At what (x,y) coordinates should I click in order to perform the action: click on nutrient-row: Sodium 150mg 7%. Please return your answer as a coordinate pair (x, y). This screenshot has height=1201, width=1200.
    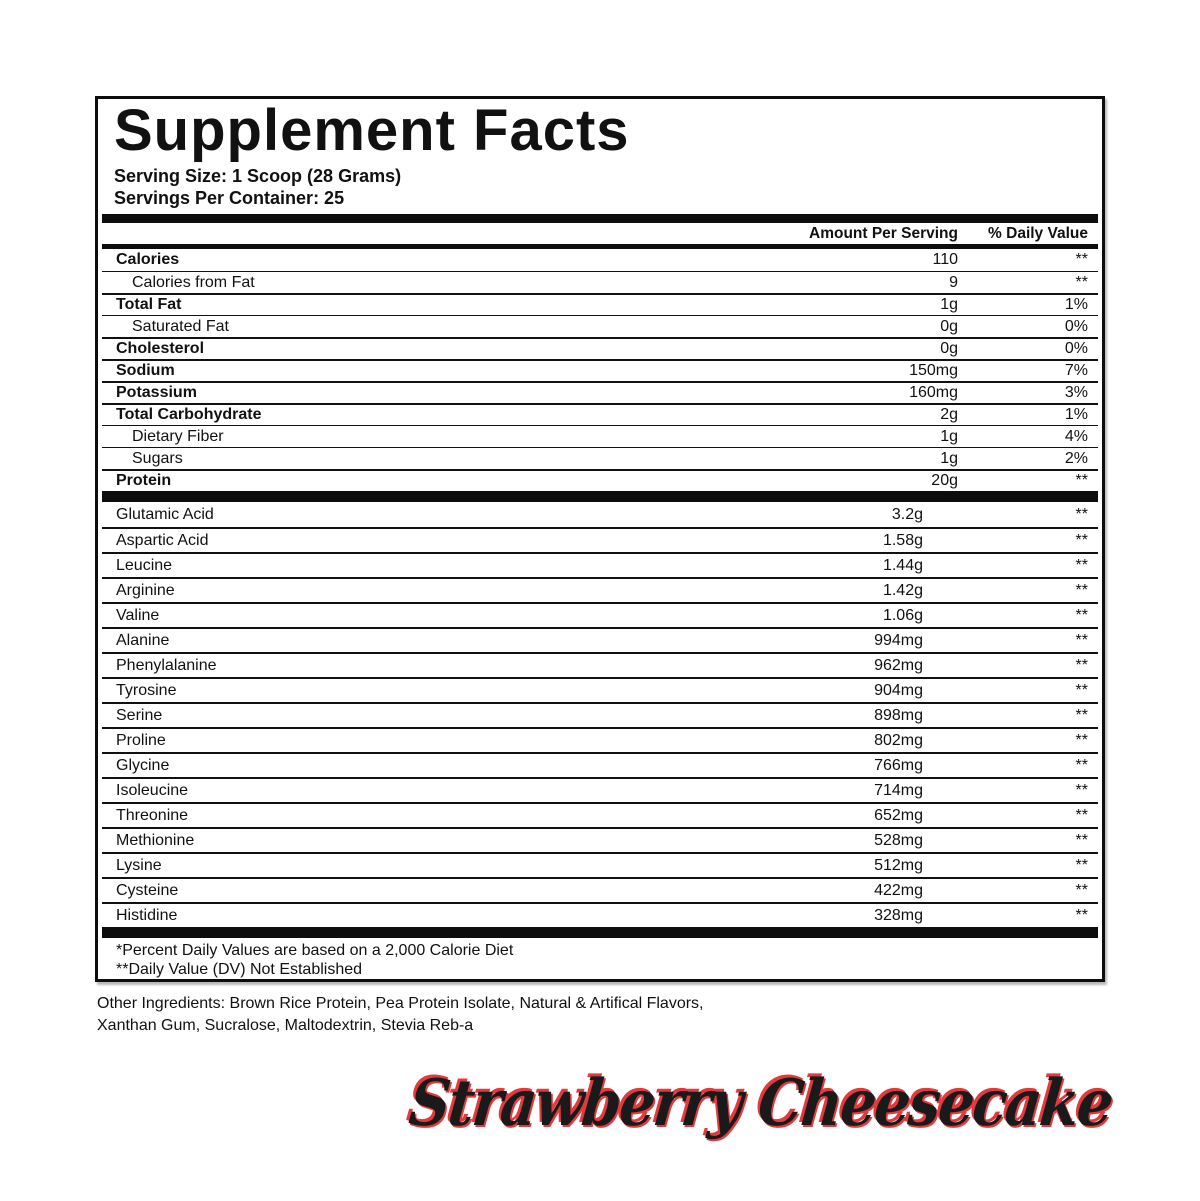
    Looking at the image, I should click on (600, 370).